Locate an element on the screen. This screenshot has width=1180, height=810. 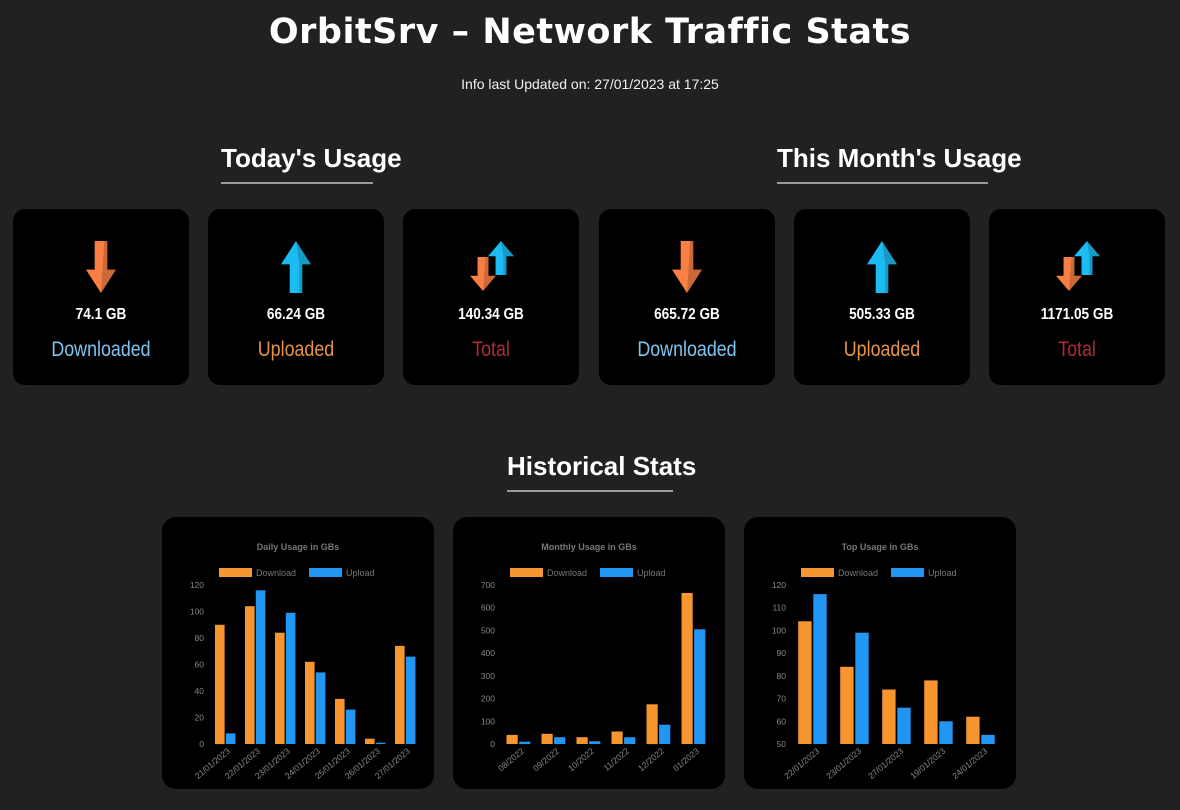
card-label: Downloaded is located at coordinates (101, 349).